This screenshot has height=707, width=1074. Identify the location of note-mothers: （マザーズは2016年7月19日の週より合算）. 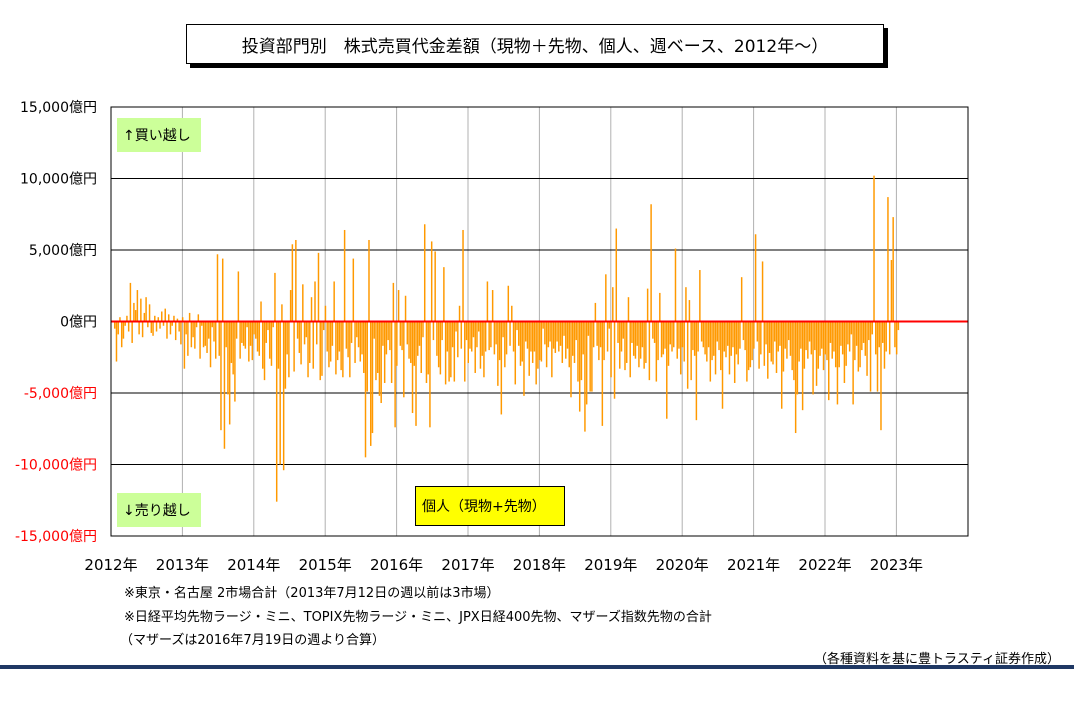
(252, 640).